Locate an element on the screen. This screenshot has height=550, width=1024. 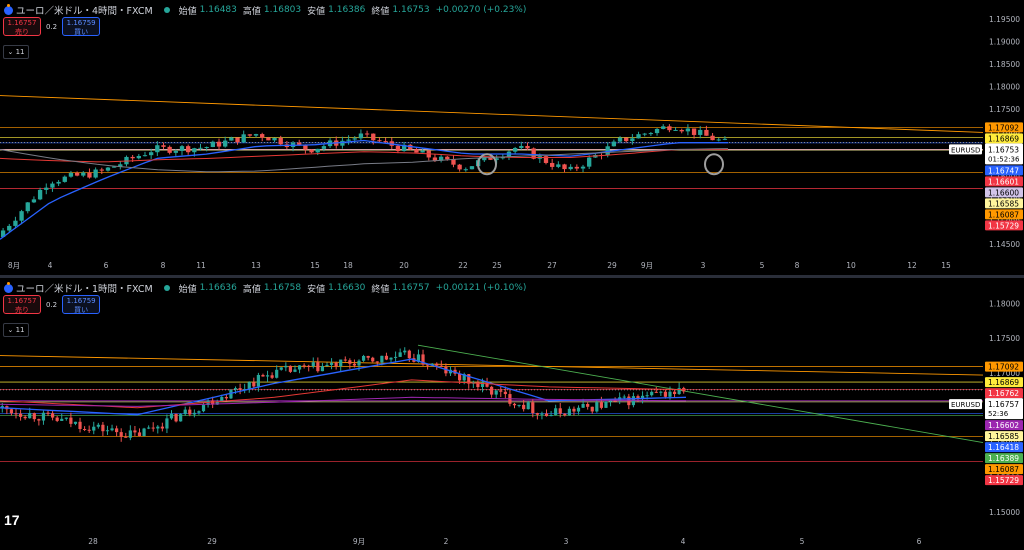
fxcm-logo-icon is located at coordinates (8, 287).